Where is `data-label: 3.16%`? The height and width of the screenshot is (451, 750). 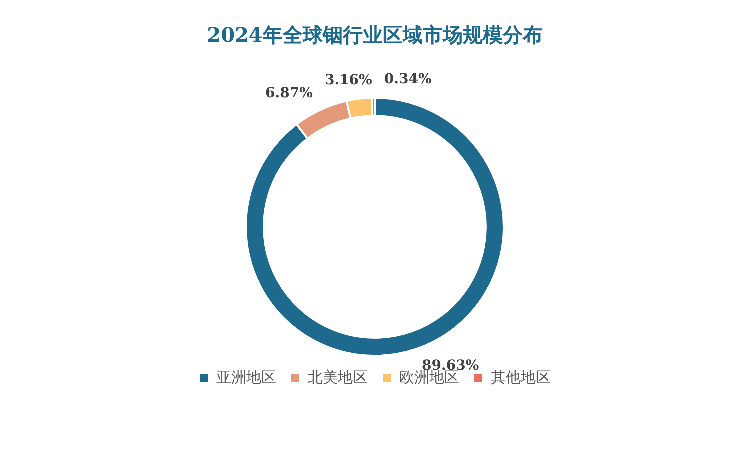 data-label: 3.16% is located at coordinates (348, 80).